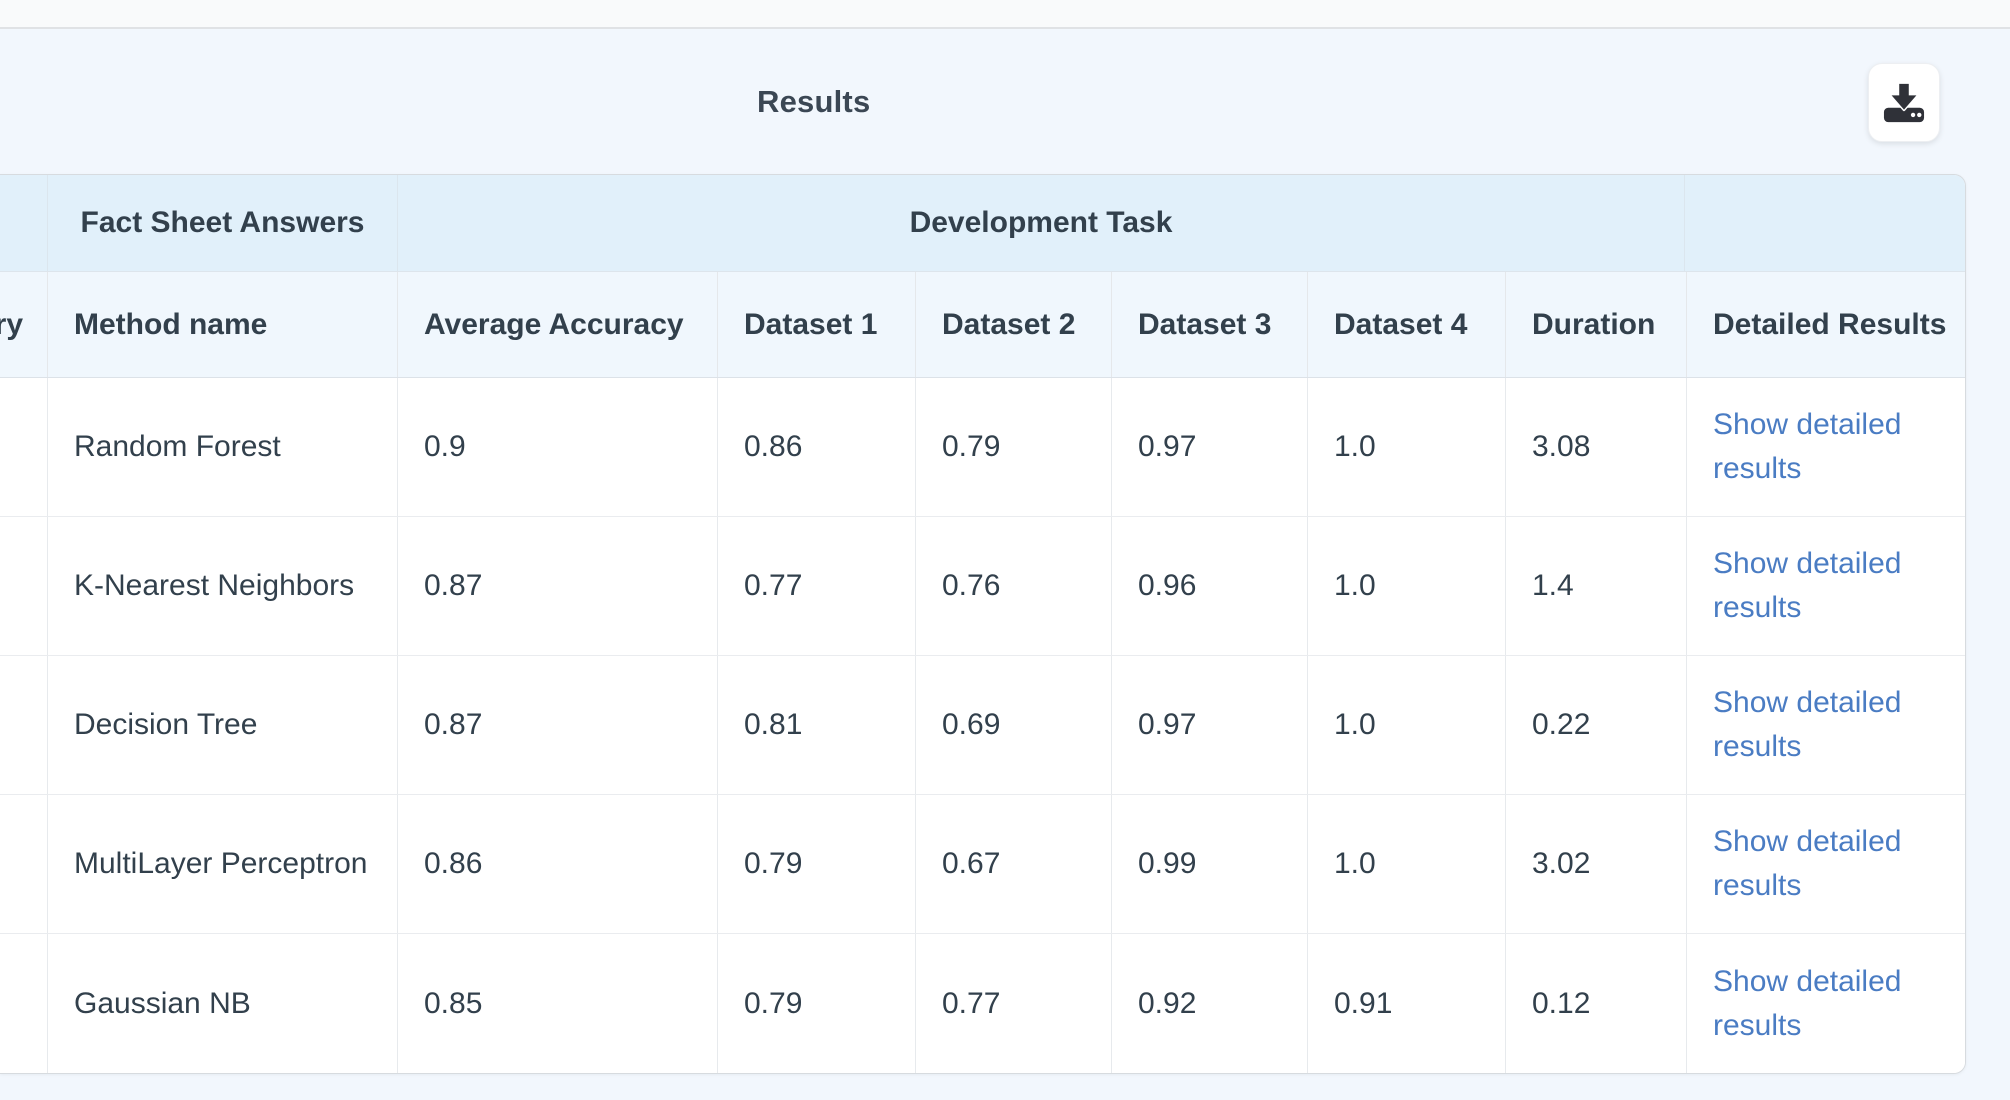 The image size is (2010, 1100). I want to click on group-header-truncated, so click(24, 223).